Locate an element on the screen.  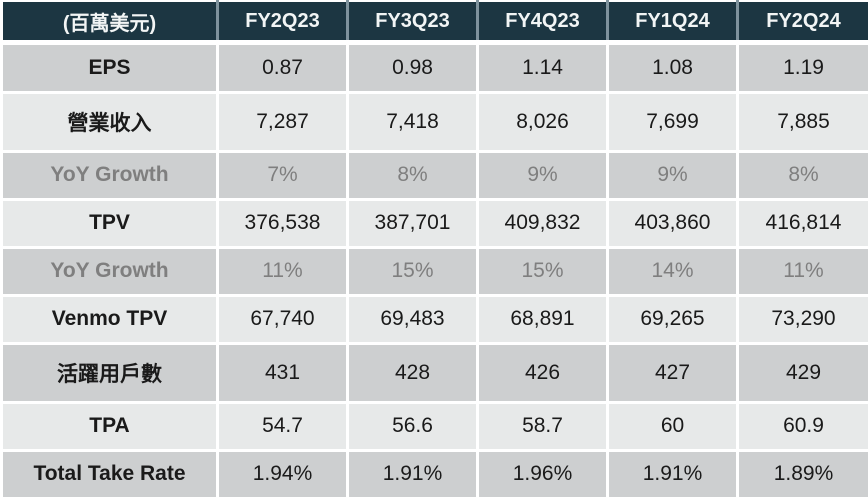
cell-value: 431 is located at coordinates (282, 373).